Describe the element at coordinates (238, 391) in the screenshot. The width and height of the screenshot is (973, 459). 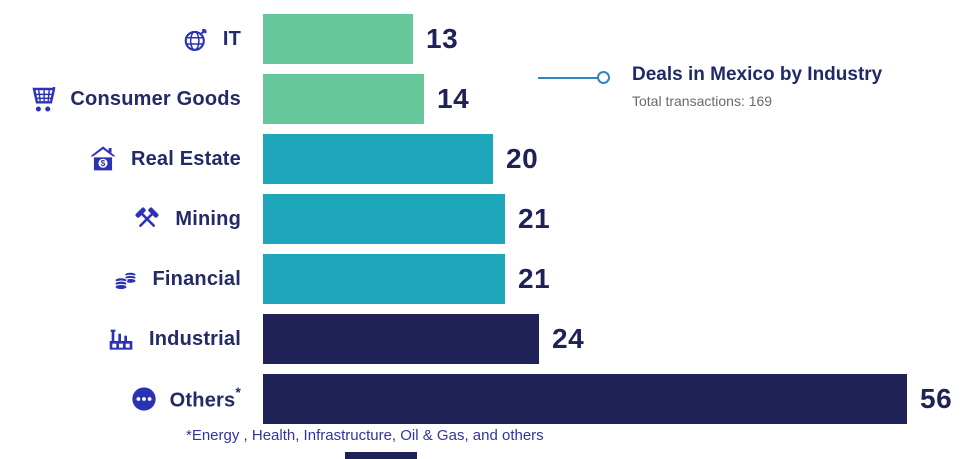
I see `others-asterisk: *` at that location.